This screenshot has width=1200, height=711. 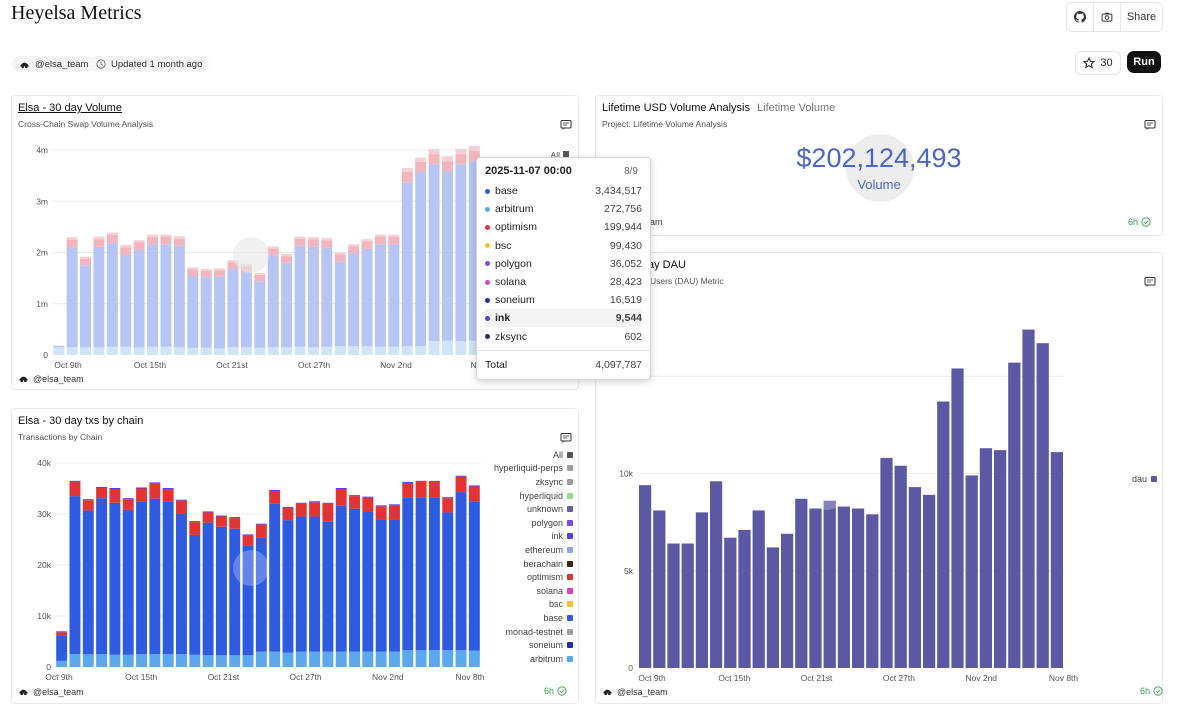 What do you see at coordinates (512, 632) in the screenshot?
I see `txs-legend-item-monad-testnet: monad-testnet` at bounding box center [512, 632].